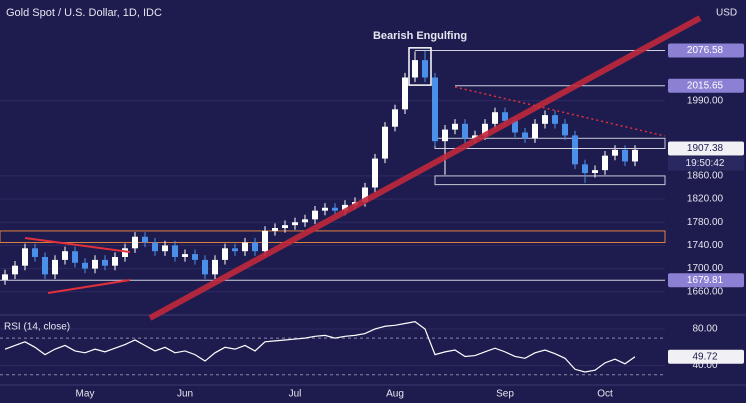 This screenshot has width=746, height=403. Describe the element at coordinates (560, 111) in the screenshot. I see `resistance-line` at that location.